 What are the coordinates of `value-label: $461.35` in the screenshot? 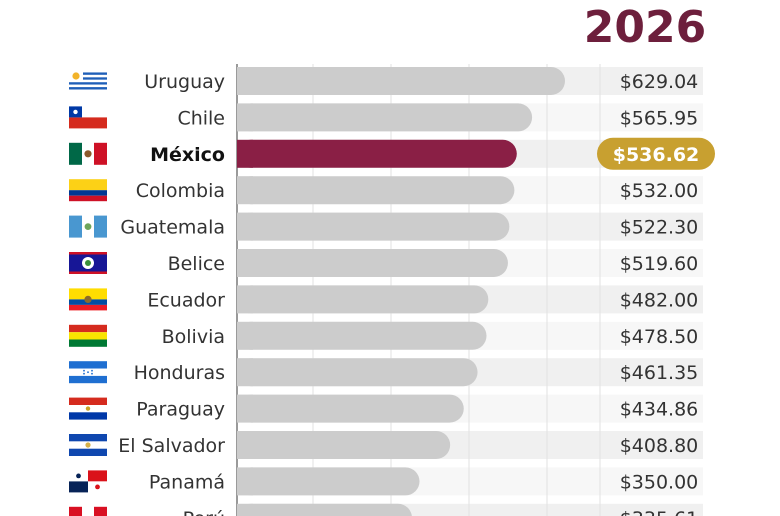 It's located at (659, 373).